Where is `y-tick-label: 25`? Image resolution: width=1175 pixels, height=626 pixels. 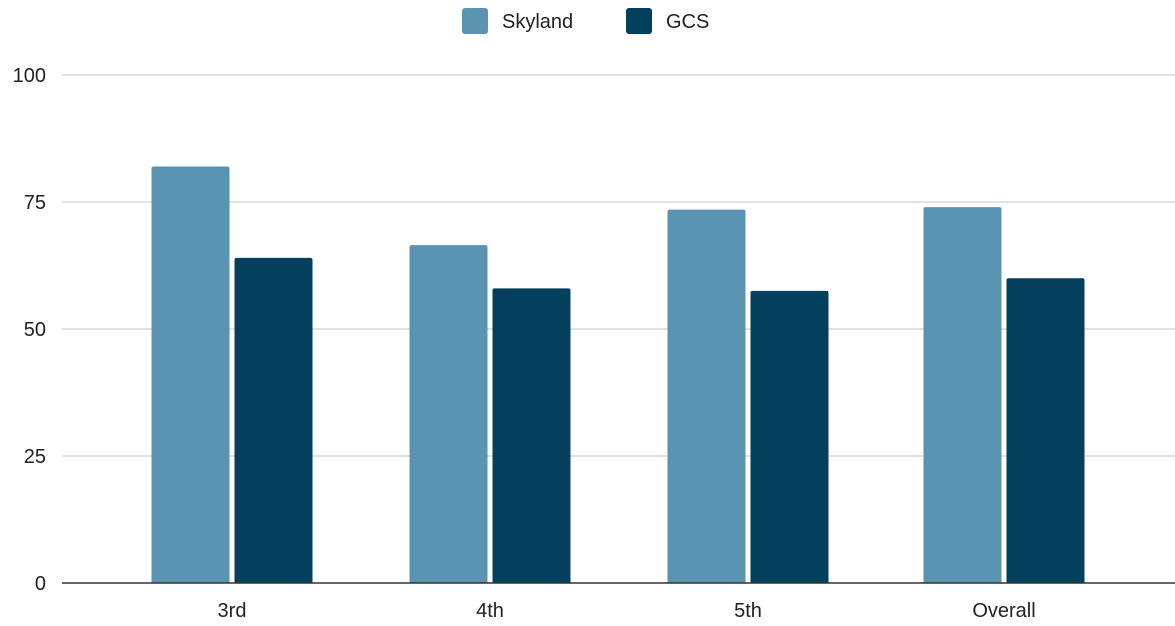 y-tick-label: 25 is located at coordinates (35, 457).